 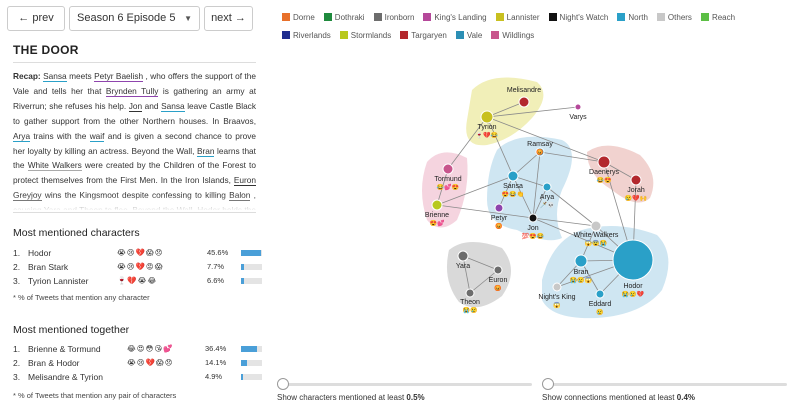 I want to click on node-tyrion: Tyrion🍷💔😂, so click(x=487, y=124).